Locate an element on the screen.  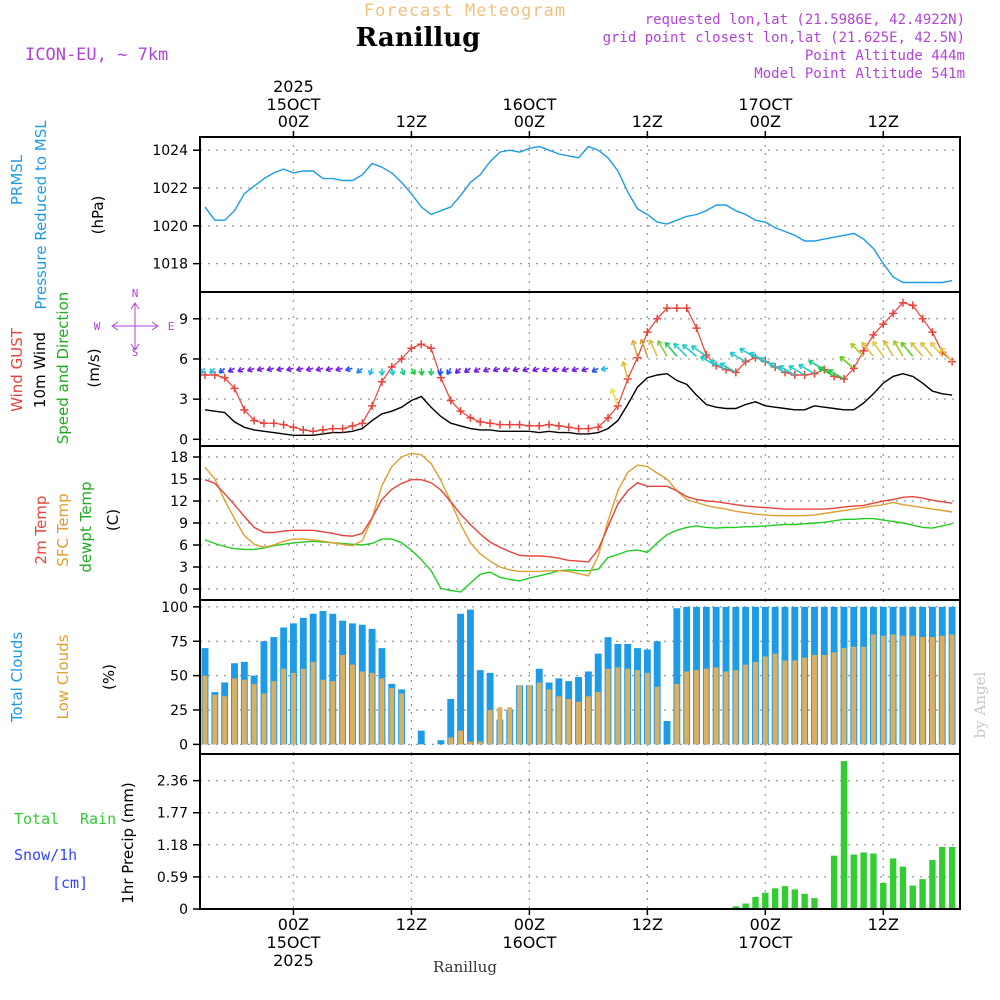
bottom-axis-label: 17OCT is located at coordinates (765, 942).